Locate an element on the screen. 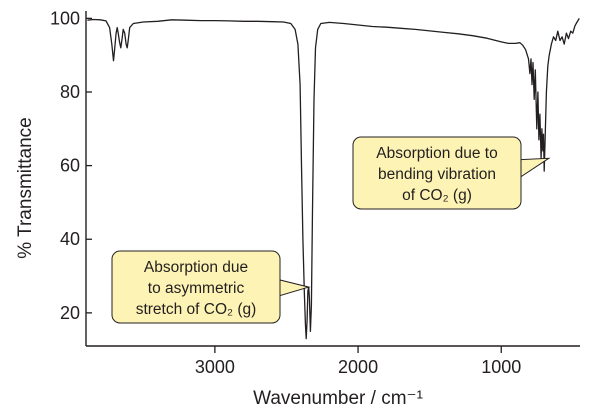 The width and height of the screenshot is (594, 419). callout-text-line: Absorption due to is located at coordinates (437, 153).